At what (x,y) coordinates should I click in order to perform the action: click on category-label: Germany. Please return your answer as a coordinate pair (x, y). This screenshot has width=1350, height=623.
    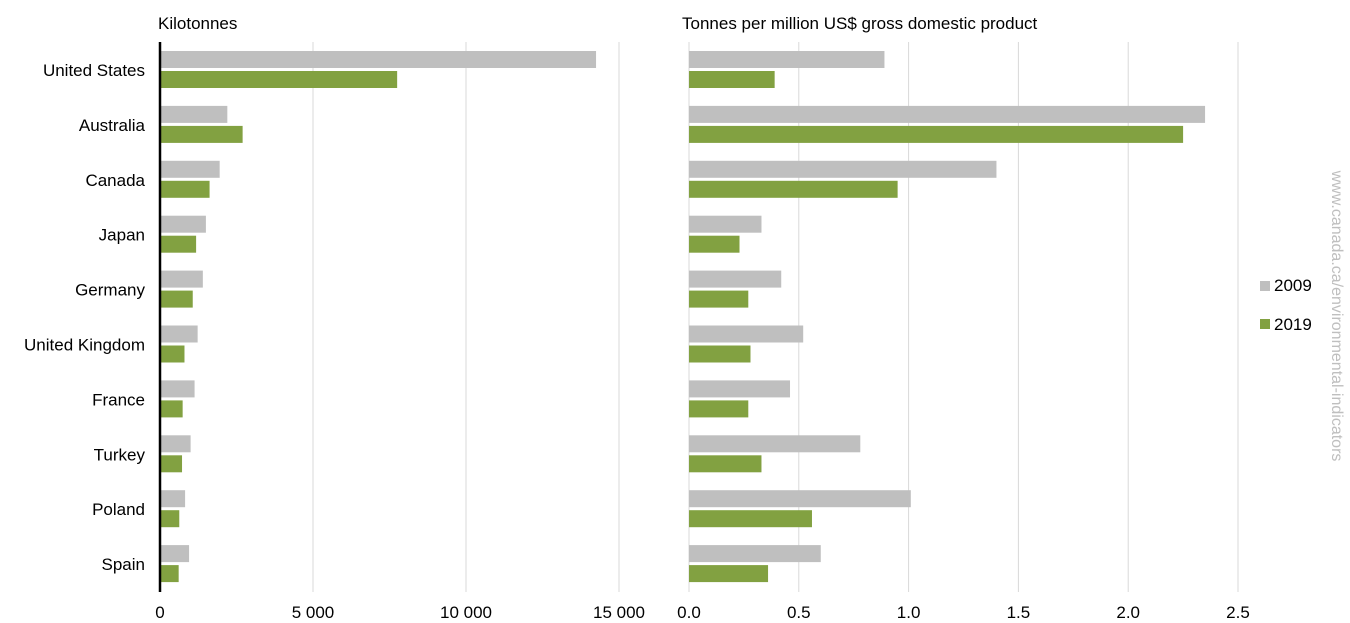
    Looking at the image, I should click on (110, 290).